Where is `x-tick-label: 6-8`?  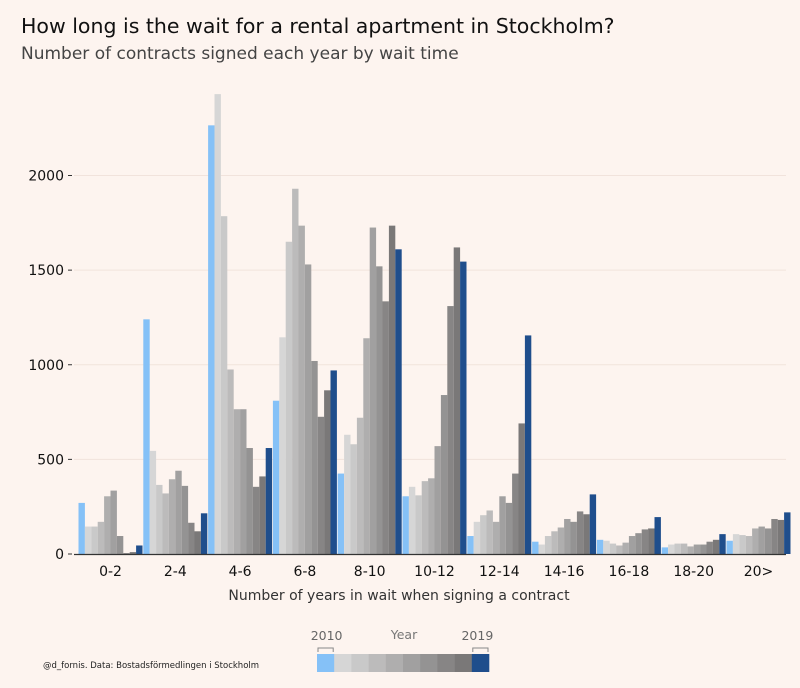 x-tick-label: 6-8 is located at coordinates (304, 572).